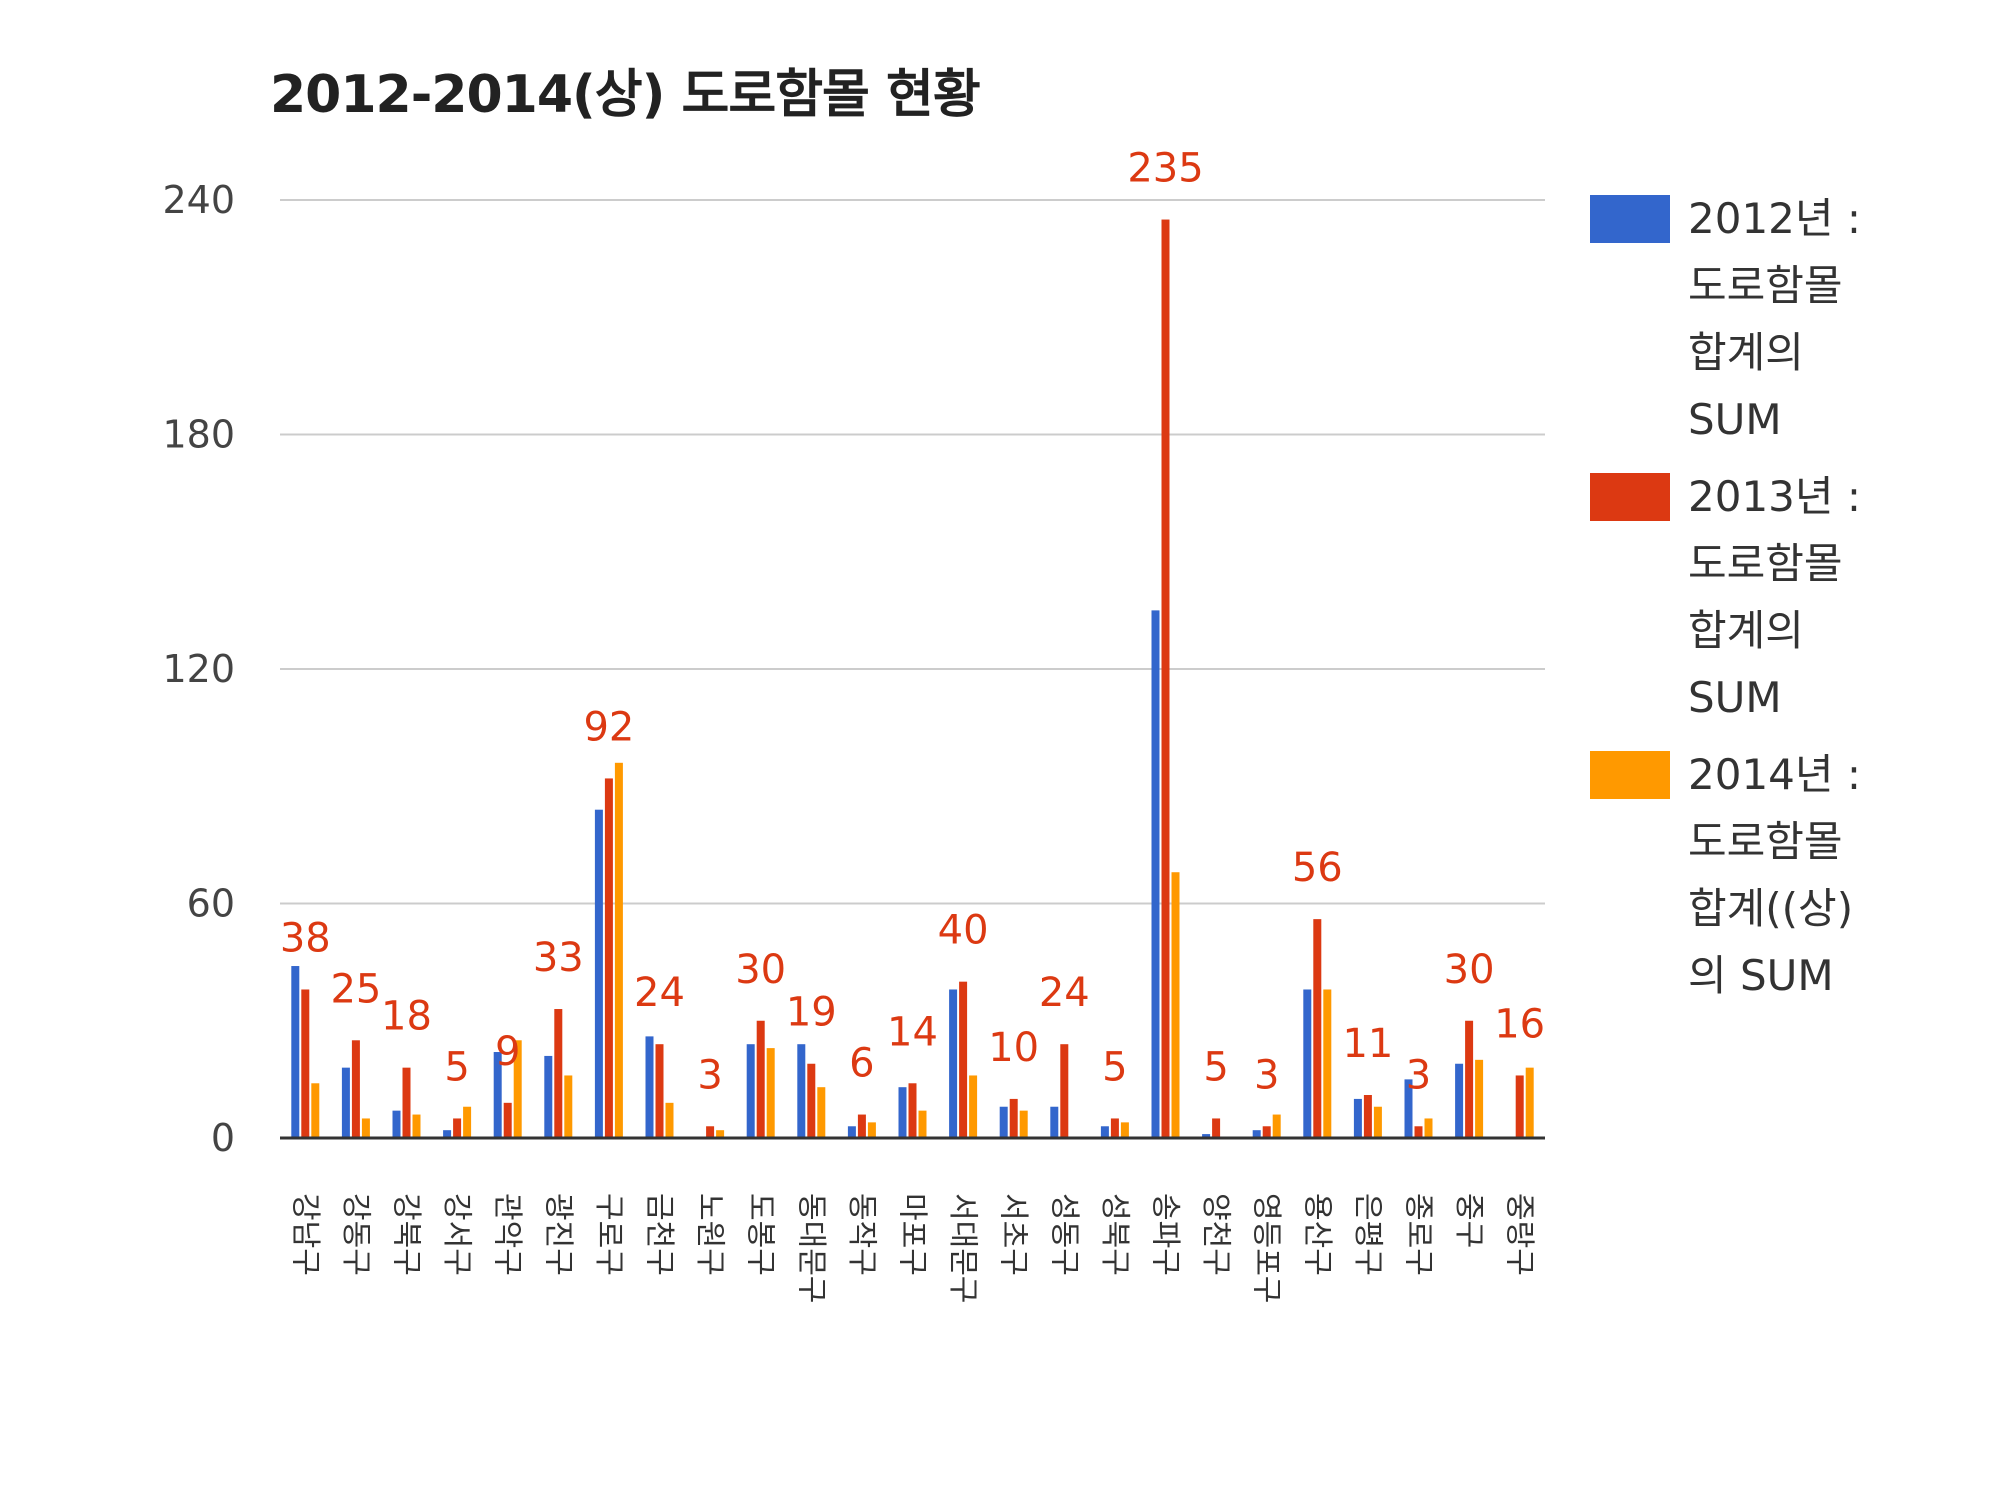 The width and height of the screenshot is (2000, 1500). I want to click on x-tick-label: 강남구, so click(304, 1234).